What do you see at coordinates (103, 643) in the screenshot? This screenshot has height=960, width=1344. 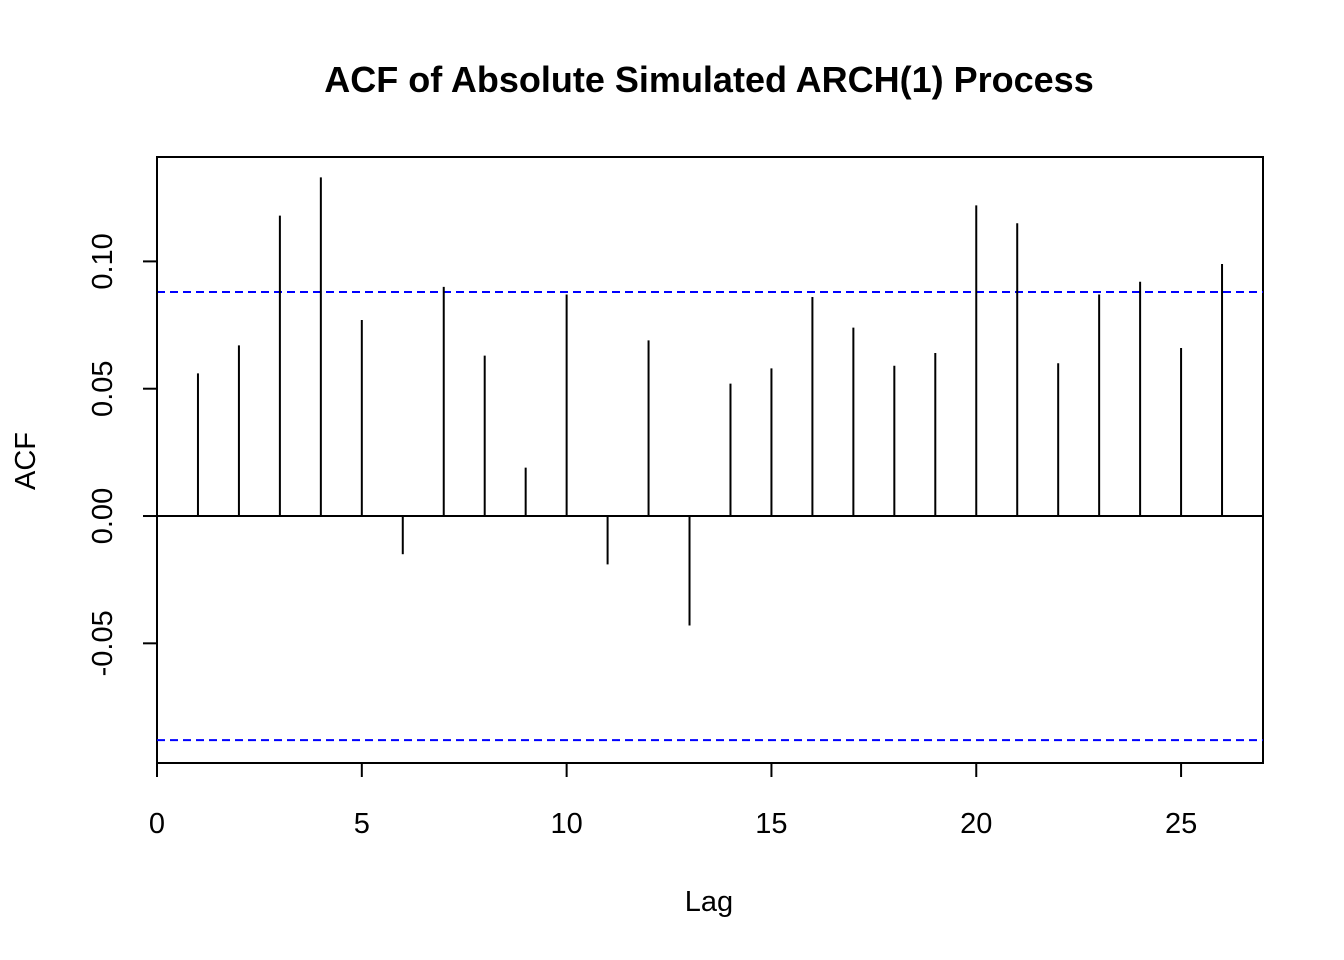 I see `y-tick-label: -0.05` at bounding box center [103, 643].